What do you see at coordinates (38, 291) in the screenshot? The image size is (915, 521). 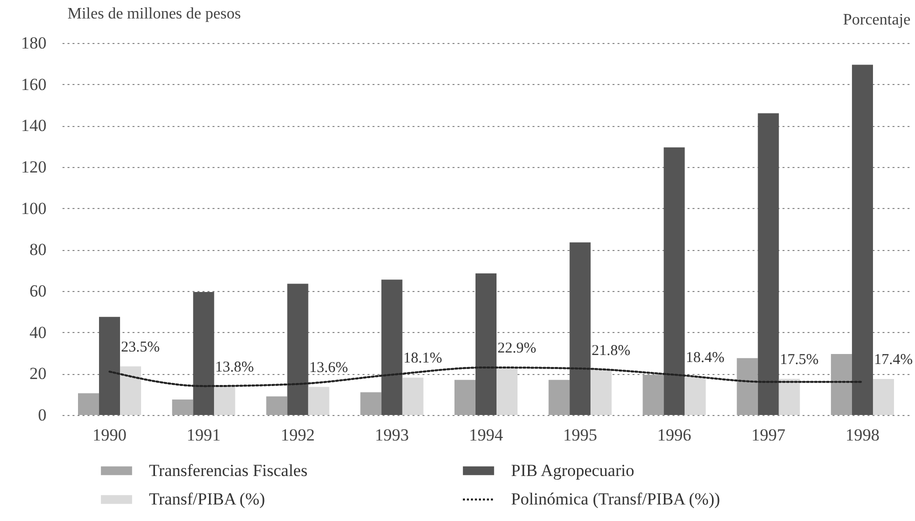 I see `y-tick-label: 60` at bounding box center [38, 291].